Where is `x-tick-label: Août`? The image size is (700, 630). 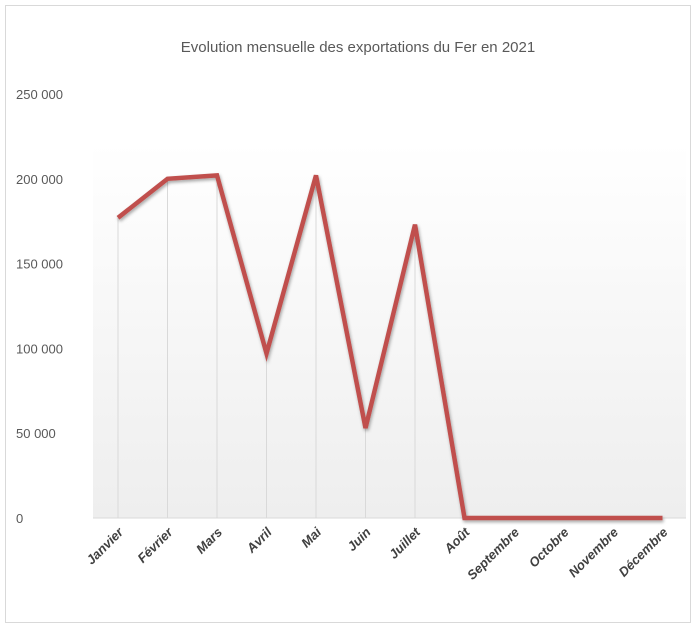
x-tick-label: Août is located at coordinates (456, 540).